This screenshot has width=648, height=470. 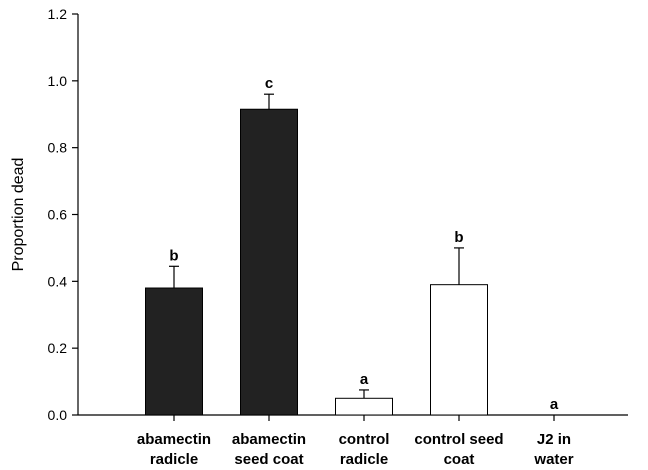 What do you see at coordinates (58, 148) in the screenshot?
I see `y-tick-label: 0.8` at bounding box center [58, 148].